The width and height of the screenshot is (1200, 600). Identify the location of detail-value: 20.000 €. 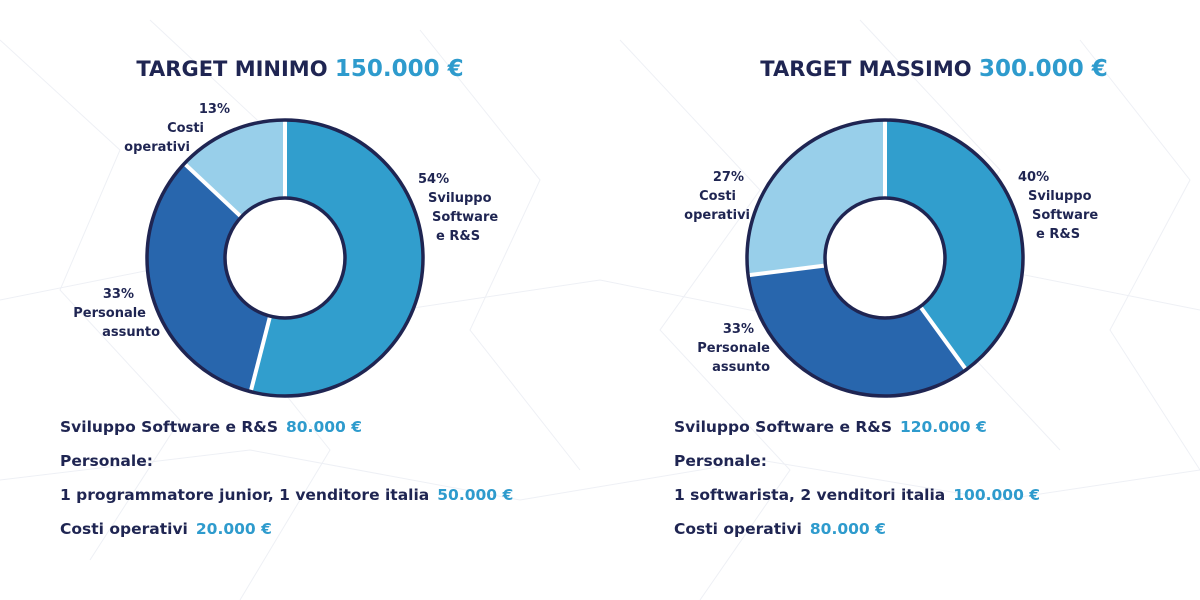
(233, 529).